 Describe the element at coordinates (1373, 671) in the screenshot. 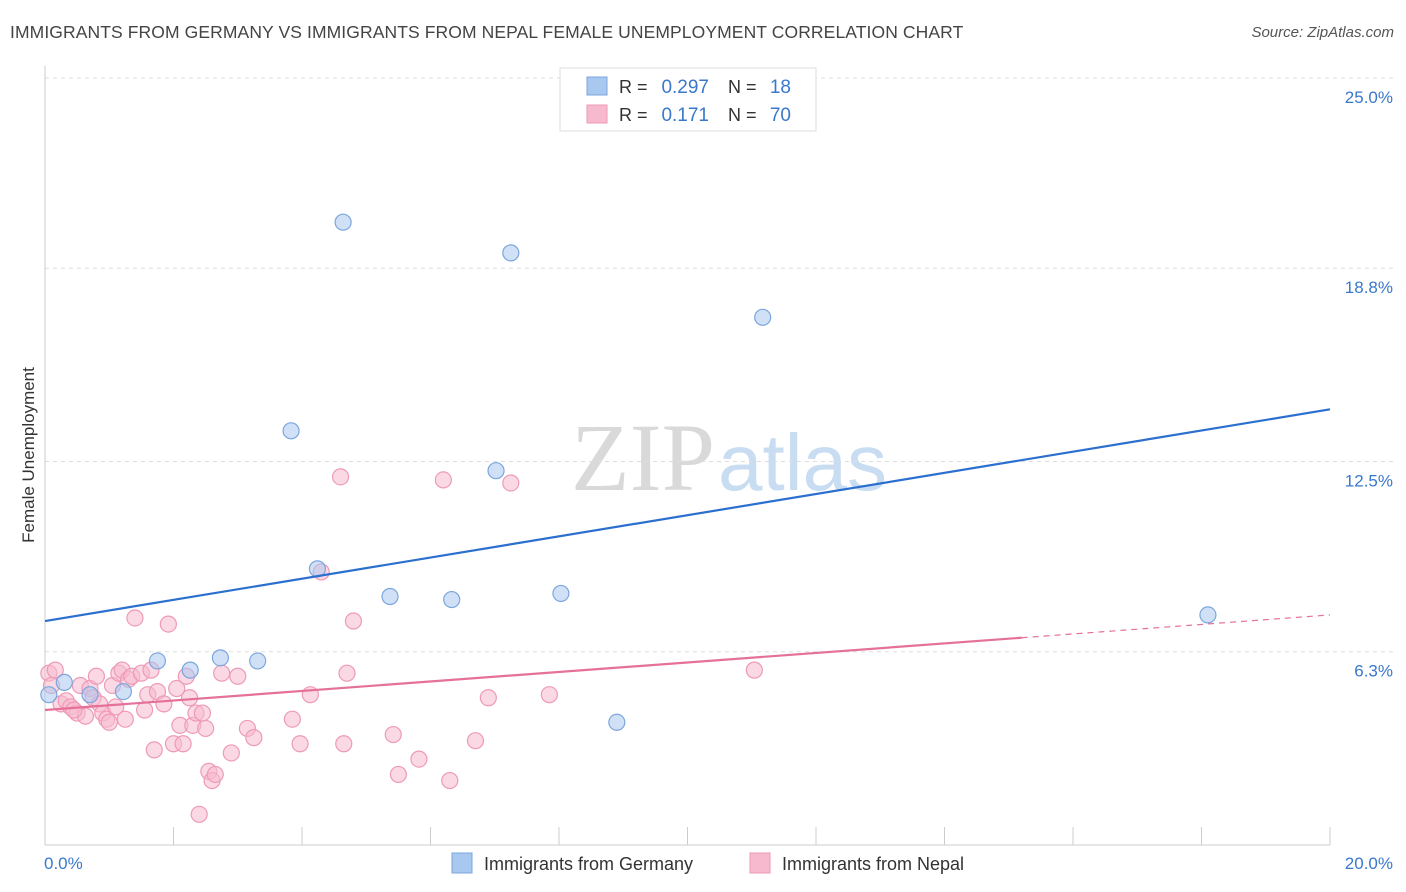

I see `y-tick-label: 6.3%` at that location.